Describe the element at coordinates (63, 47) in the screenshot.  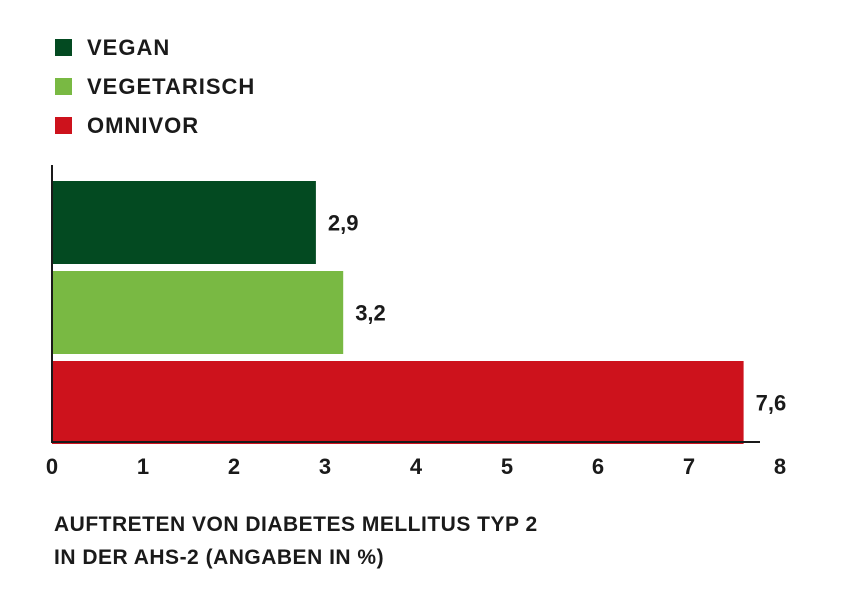
I see `legend-swatch-vegan` at that location.